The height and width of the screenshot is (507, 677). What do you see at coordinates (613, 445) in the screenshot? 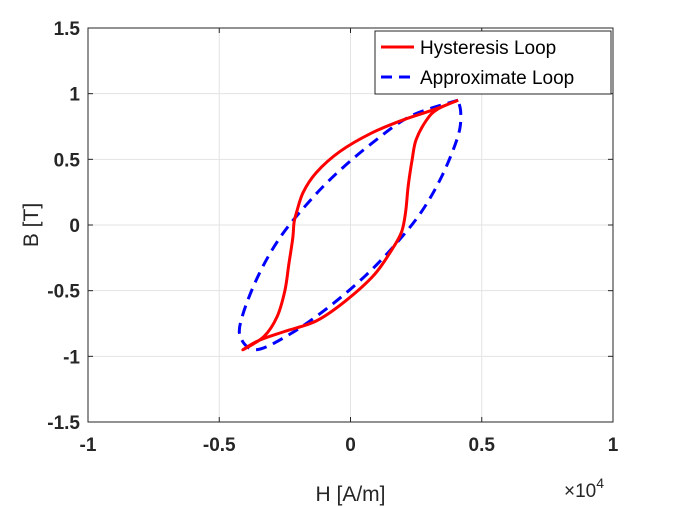
I see `x-tick-label: 1` at bounding box center [613, 445].